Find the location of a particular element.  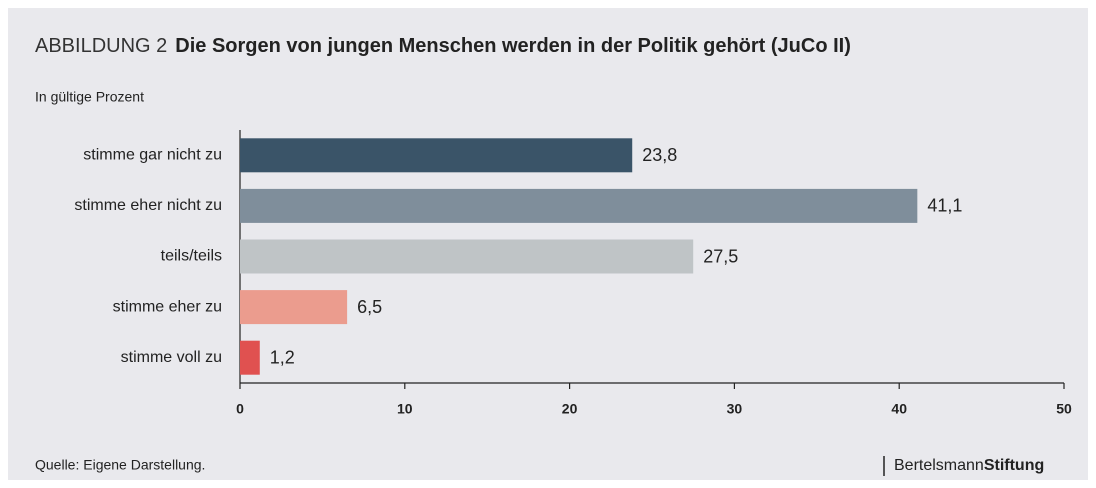

x-tick-label: 40 is located at coordinates (899, 409).